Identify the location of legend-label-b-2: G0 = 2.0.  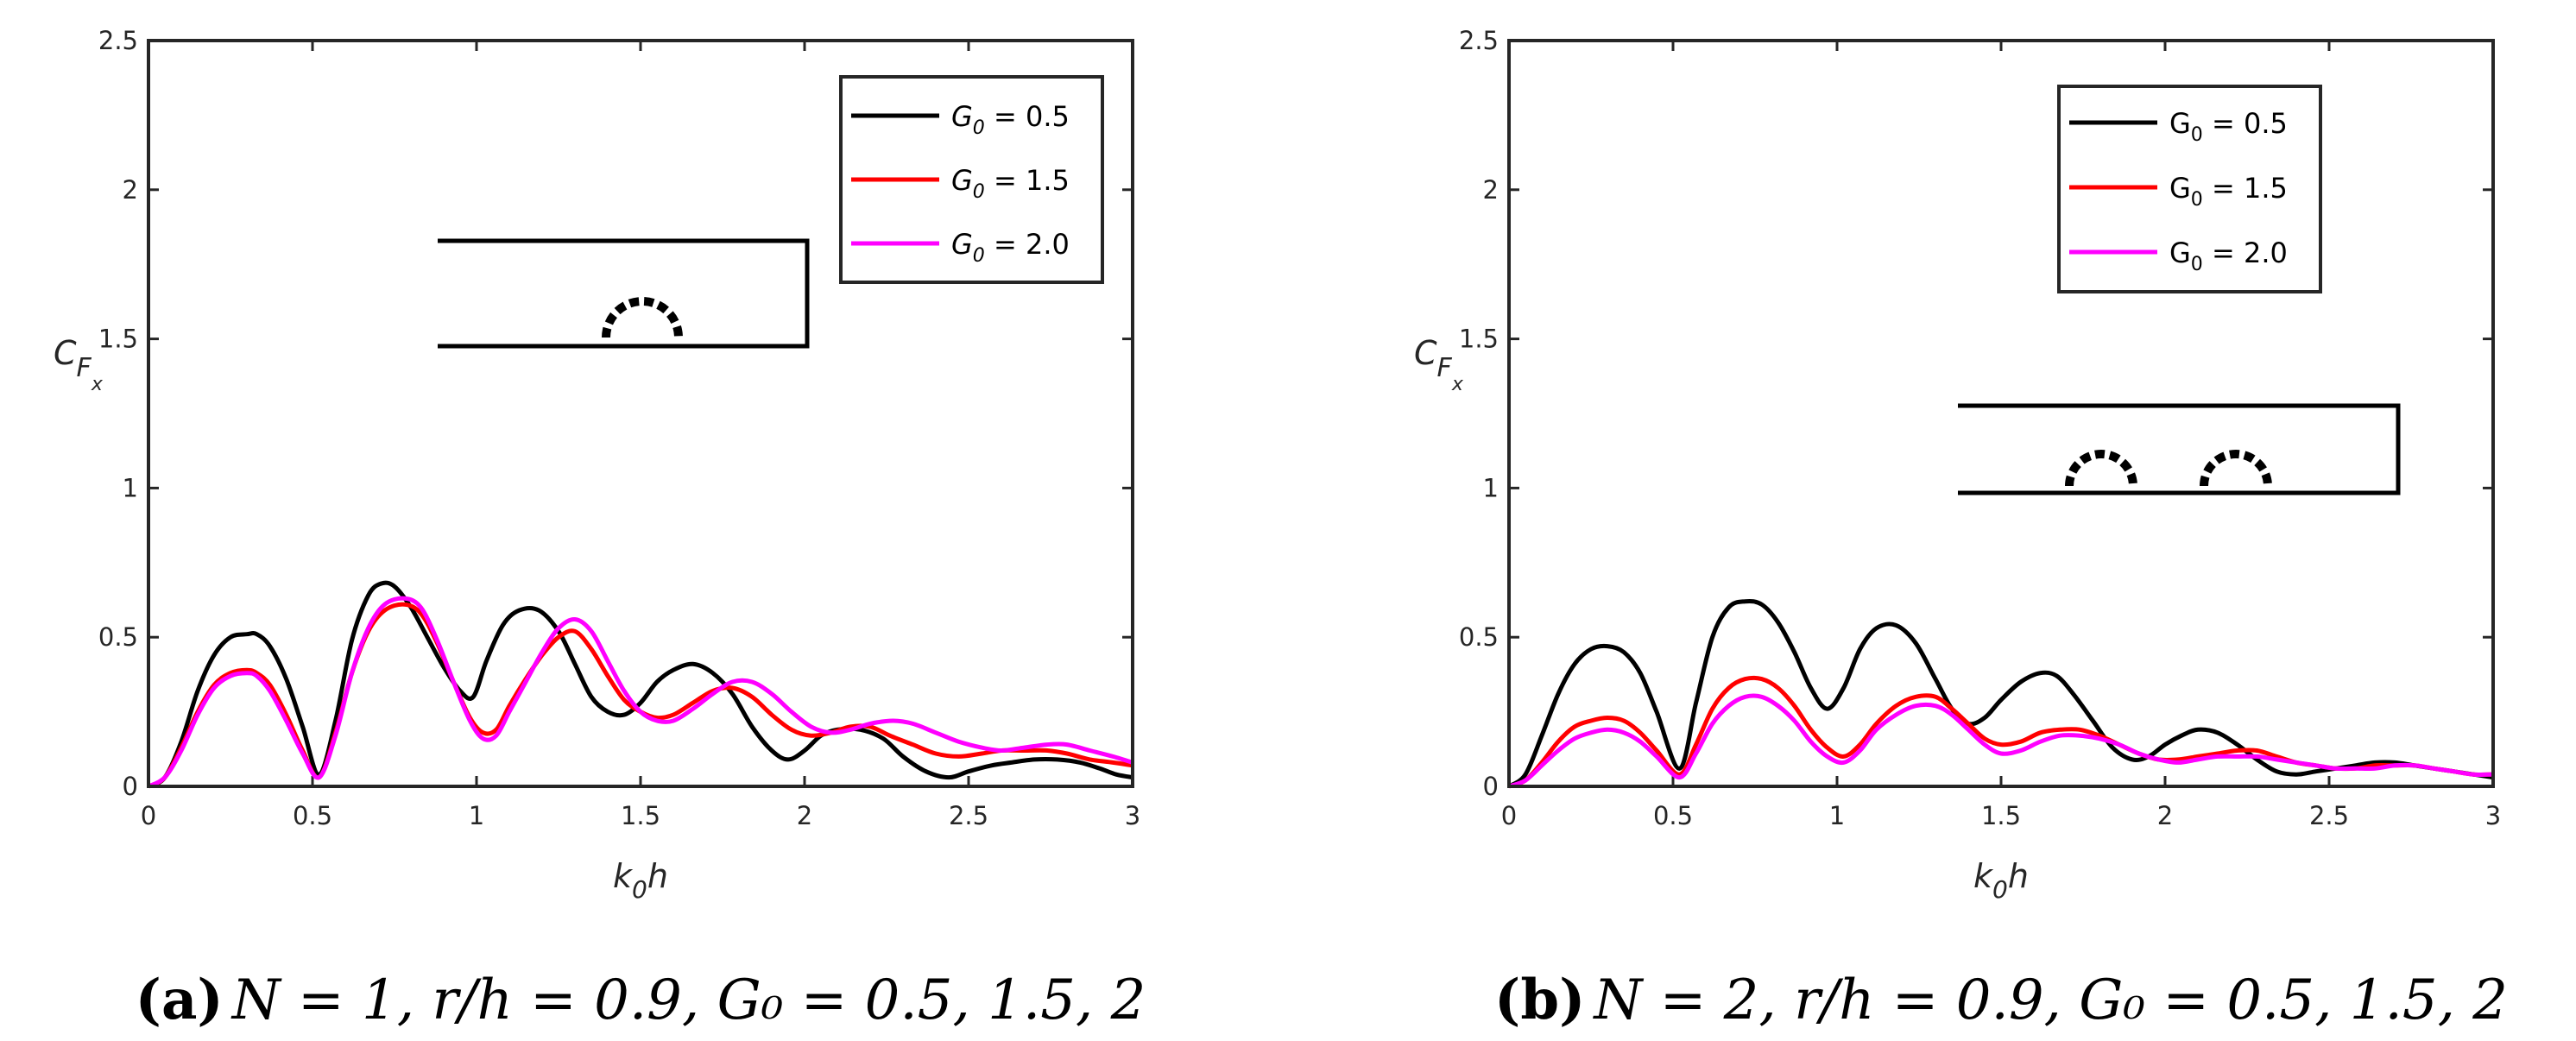
(2228, 256).